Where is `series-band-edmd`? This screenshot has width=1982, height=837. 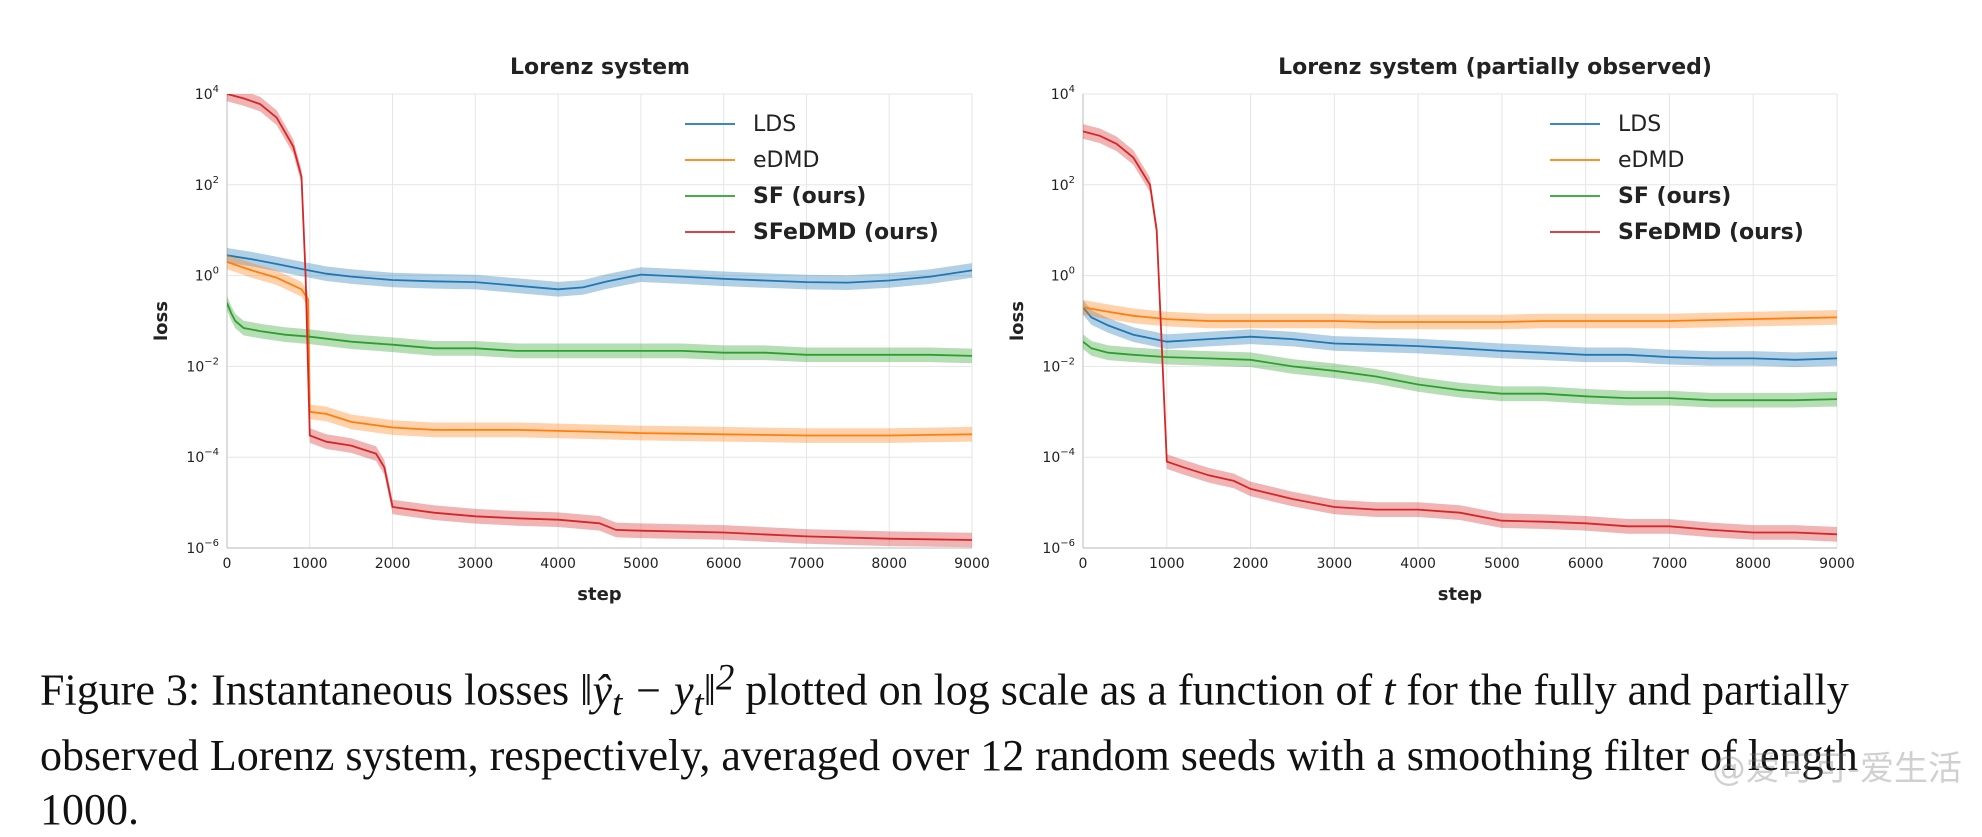 series-band-edmd is located at coordinates (1460, 315).